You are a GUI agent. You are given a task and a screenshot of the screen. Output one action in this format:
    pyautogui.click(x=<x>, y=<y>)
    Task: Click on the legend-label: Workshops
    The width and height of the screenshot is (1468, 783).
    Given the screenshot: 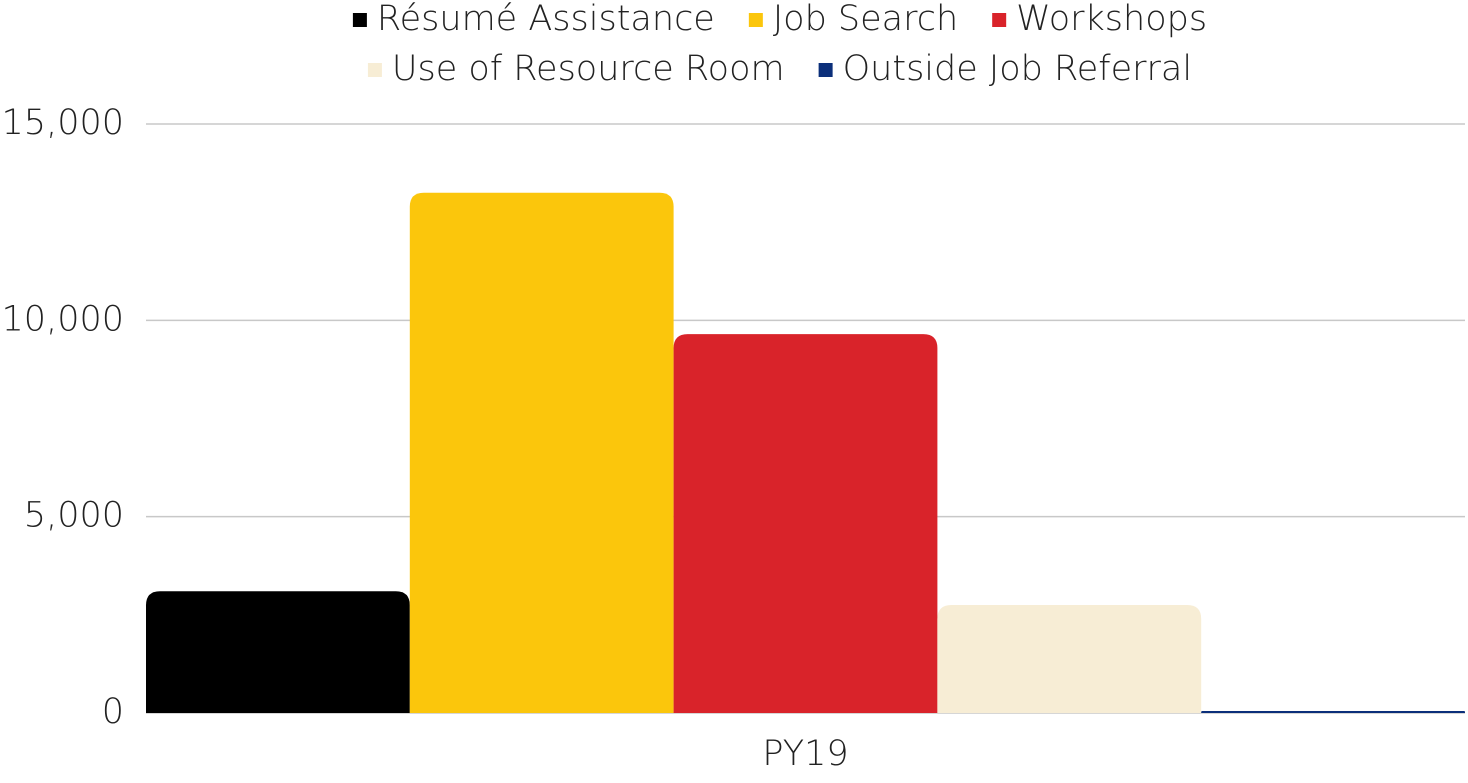 What is the action you would take?
    pyautogui.click(x=1111, y=19)
    